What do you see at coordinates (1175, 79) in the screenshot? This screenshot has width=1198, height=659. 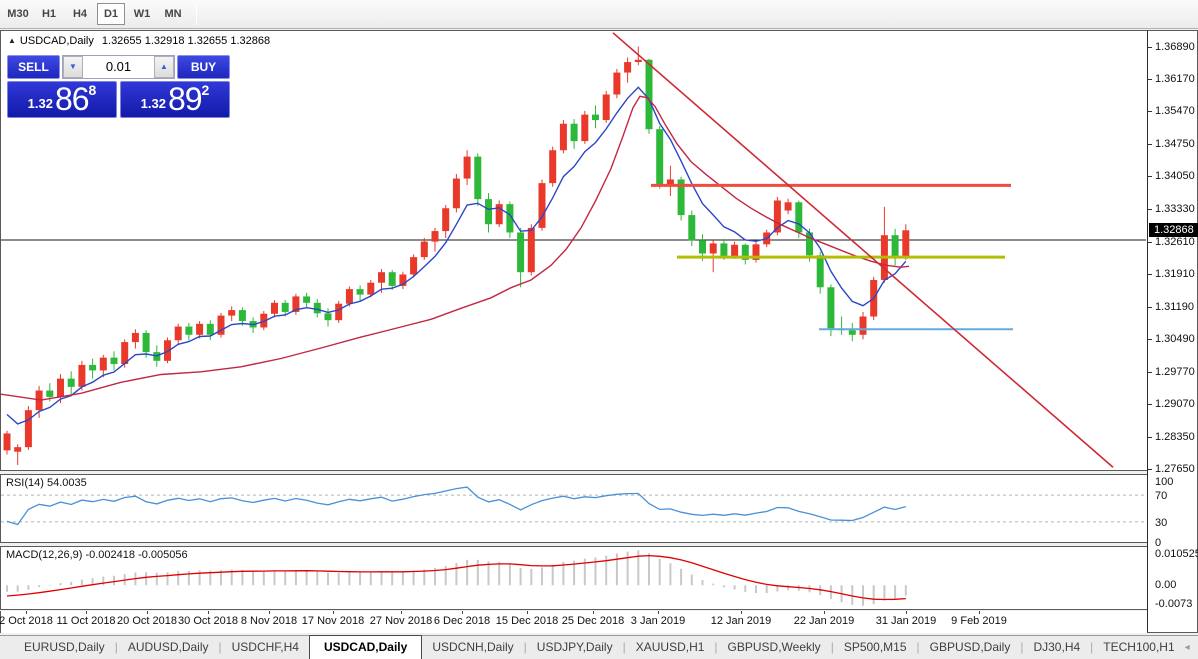 I see `price-tick-label: 1.36170` at bounding box center [1175, 79].